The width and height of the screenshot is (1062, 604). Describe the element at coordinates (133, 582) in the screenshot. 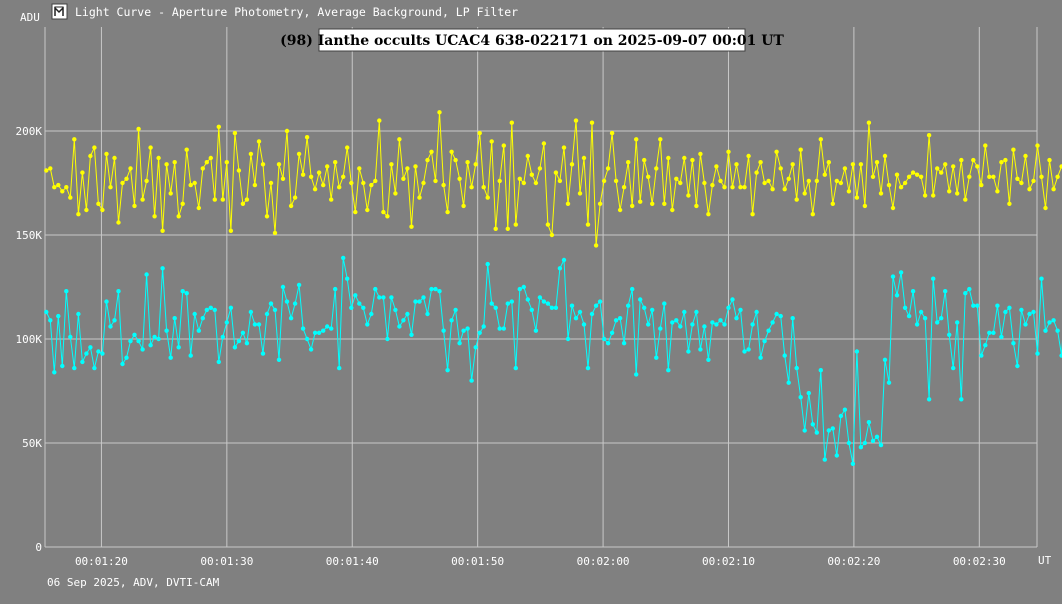

I see `recording-info: 06 Sep 2025, ADV, DVTI-CAM` at that location.